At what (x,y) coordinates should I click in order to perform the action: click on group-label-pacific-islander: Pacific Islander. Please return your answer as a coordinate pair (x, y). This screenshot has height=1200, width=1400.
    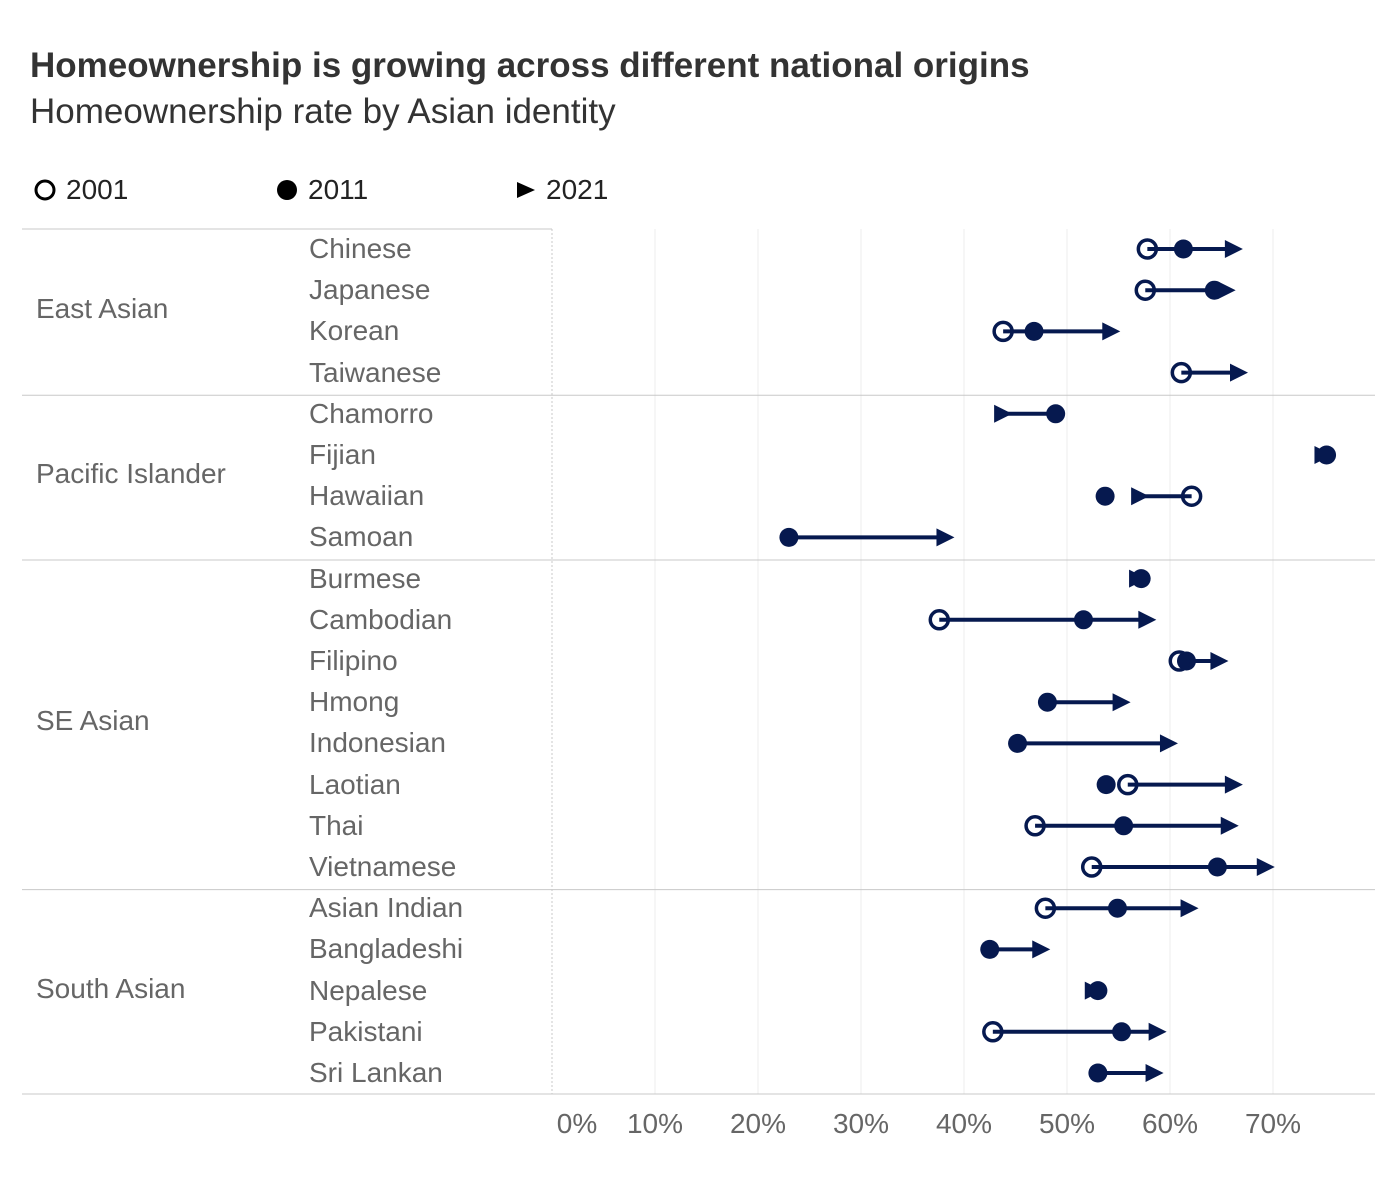
    Looking at the image, I should click on (131, 473).